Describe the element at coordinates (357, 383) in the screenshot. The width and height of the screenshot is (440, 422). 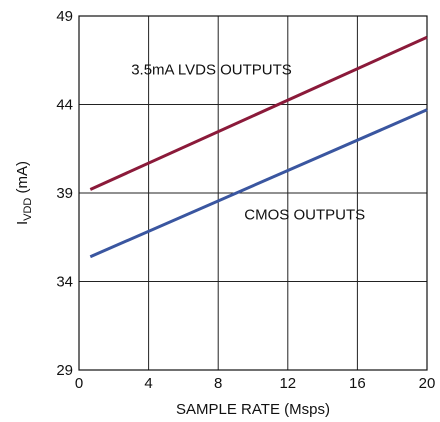
I see `x-tick-label: 16` at that location.